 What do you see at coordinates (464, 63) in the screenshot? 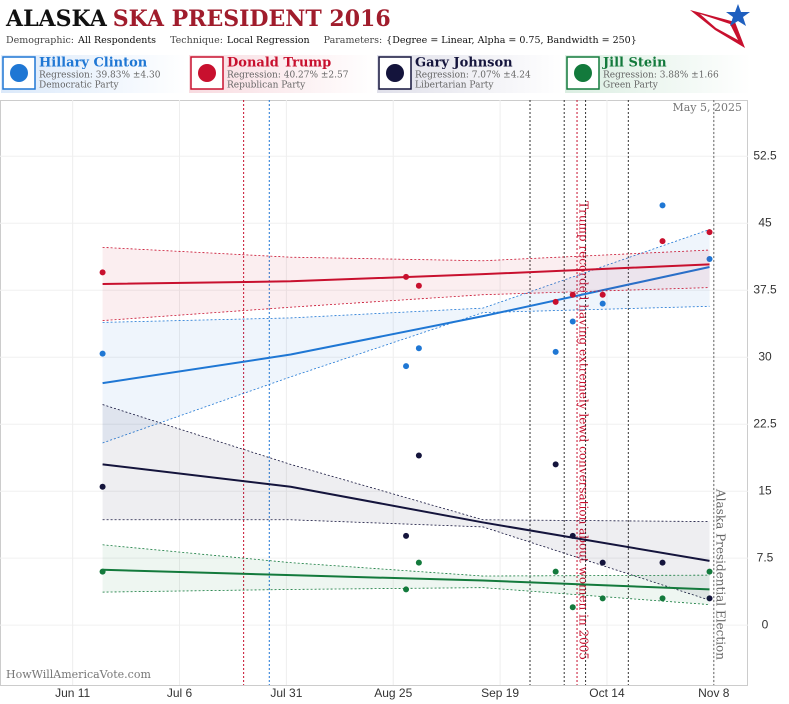
I see `legend-name: Gary Johnson` at bounding box center [464, 63].